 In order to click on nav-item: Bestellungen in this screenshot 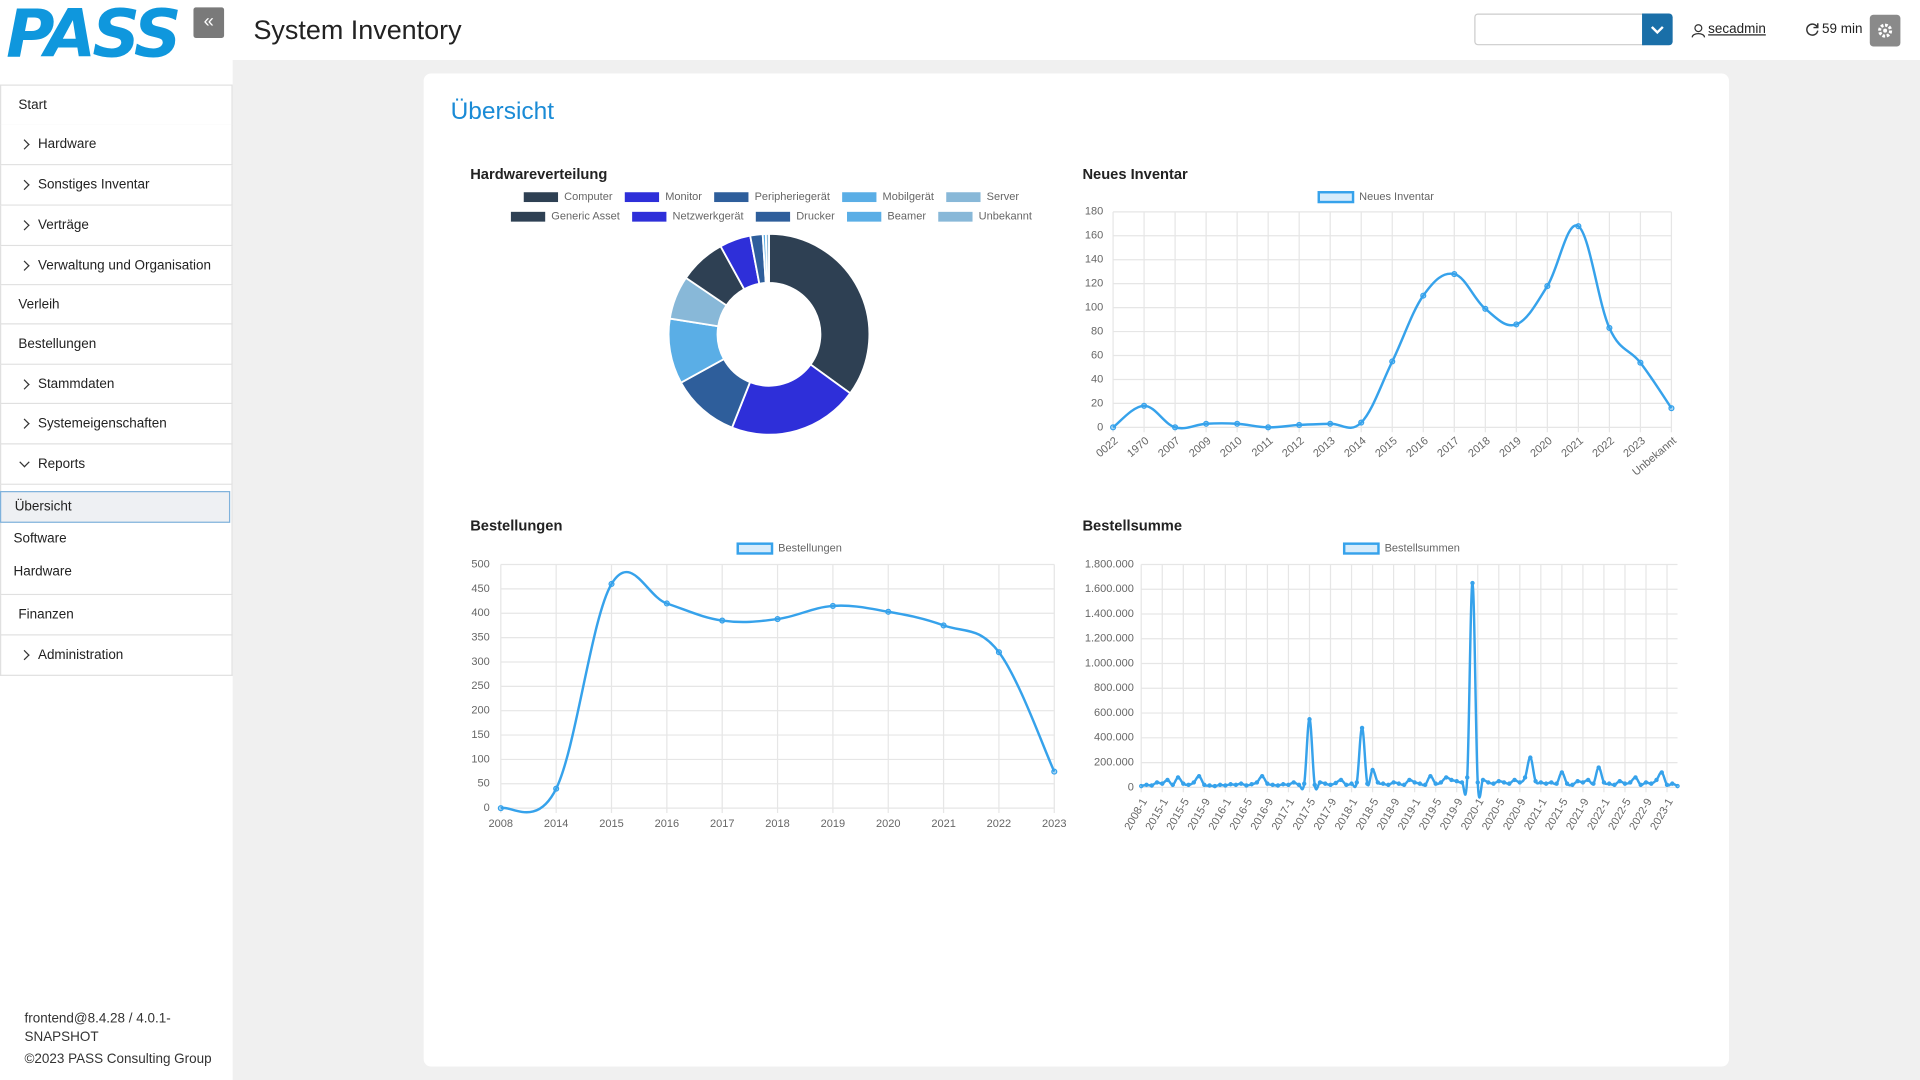, I will do `click(116, 344)`.